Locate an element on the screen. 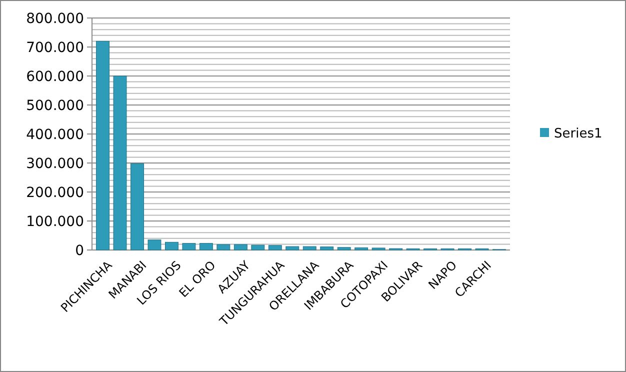 This screenshot has width=626, height=372. y-tick-label: 100.000 is located at coordinates (55, 222).